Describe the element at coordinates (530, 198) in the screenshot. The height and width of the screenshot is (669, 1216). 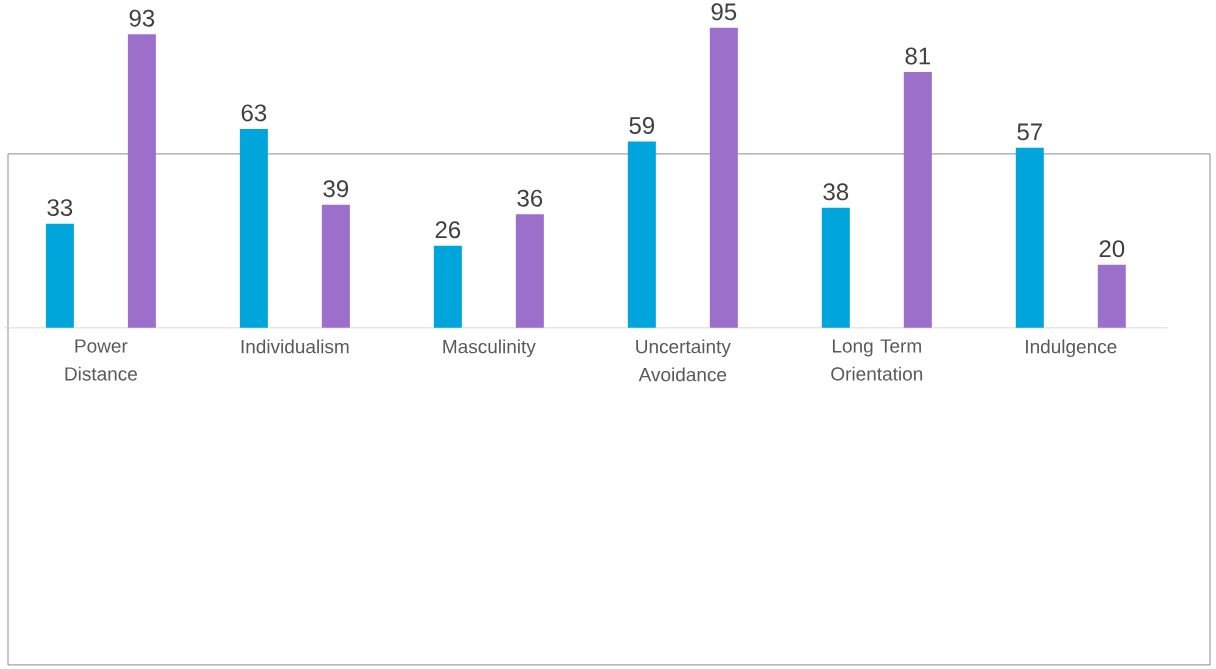
I see `data-label: 36` at that location.